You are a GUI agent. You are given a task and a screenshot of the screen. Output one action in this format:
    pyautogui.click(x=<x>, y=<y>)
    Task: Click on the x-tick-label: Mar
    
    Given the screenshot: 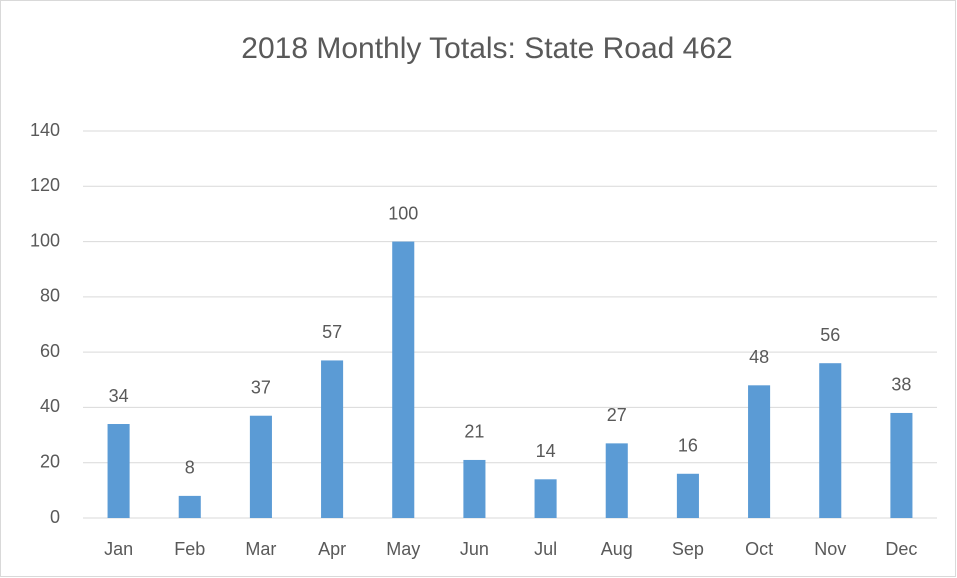 What is the action you would take?
    pyautogui.click(x=260, y=549)
    